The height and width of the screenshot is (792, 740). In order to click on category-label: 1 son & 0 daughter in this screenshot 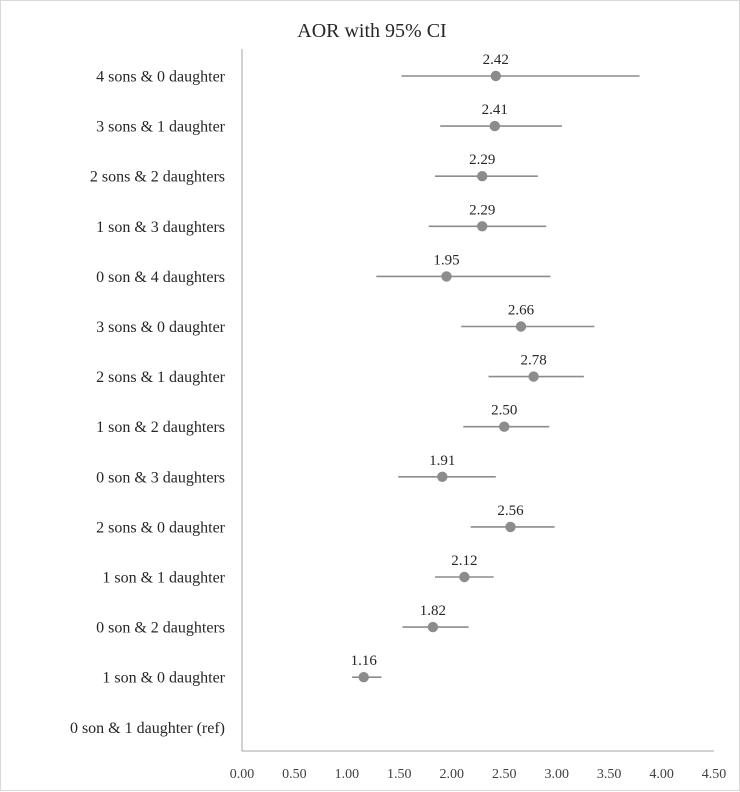, I will do `click(163, 678)`.